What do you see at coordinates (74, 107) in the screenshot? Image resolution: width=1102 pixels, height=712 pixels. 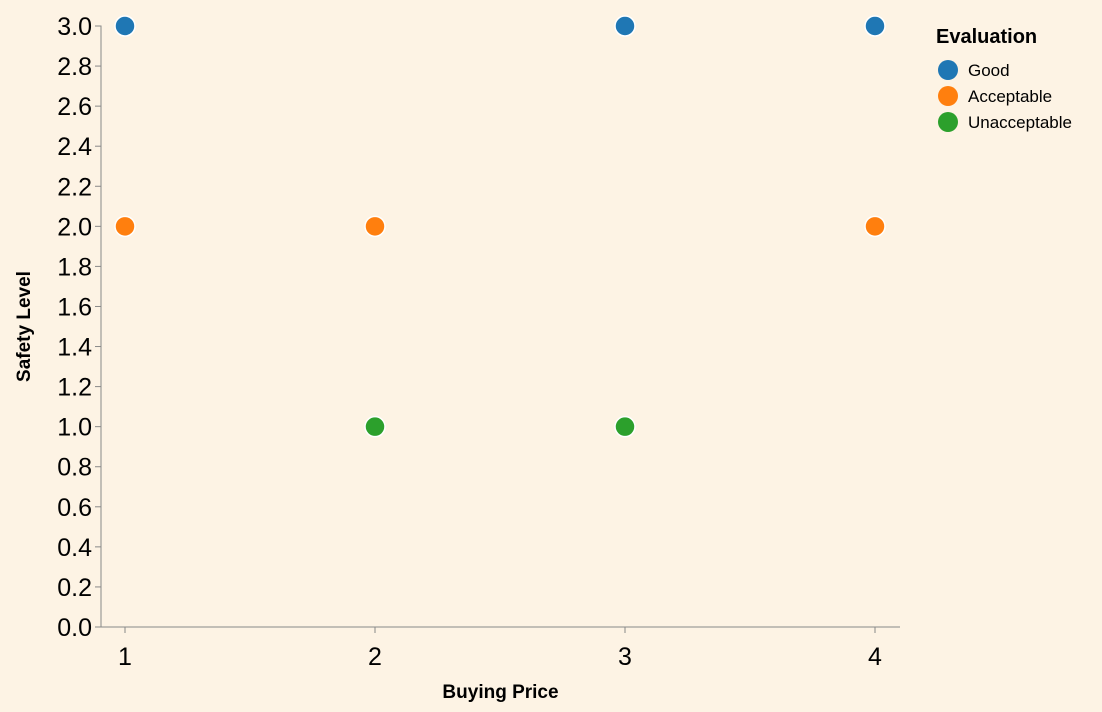 I see `y-tick-label: 2.6` at bounding box center [74, 107].